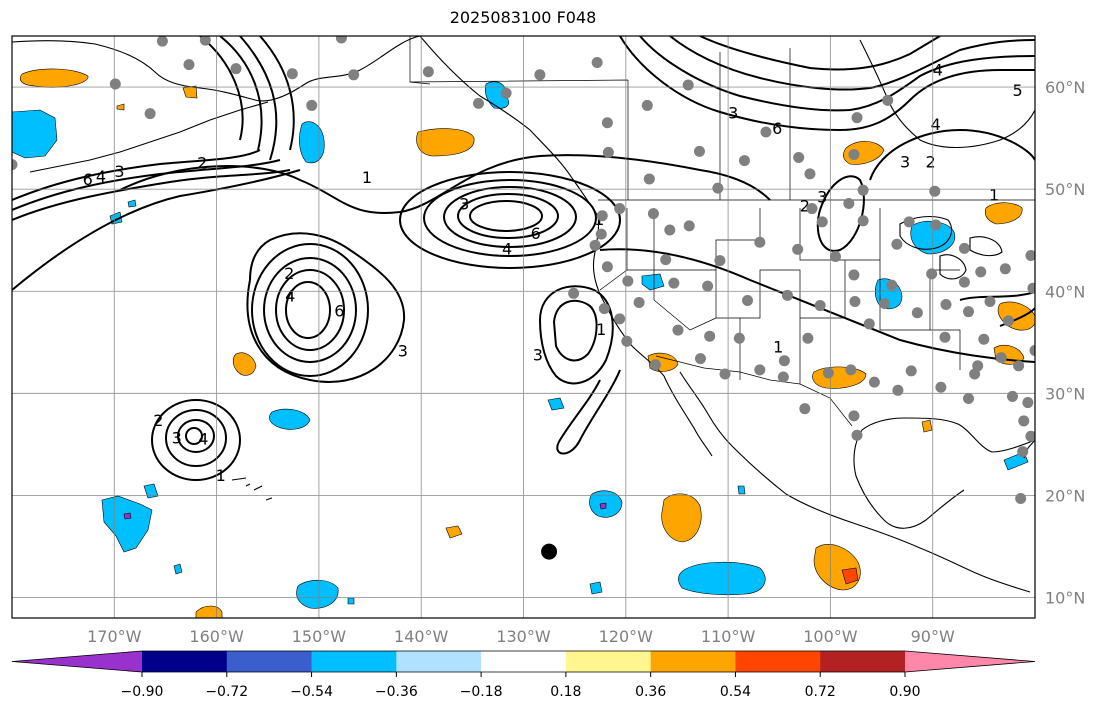  I want to click on contour-north-pacific-low, so click(508, 216).